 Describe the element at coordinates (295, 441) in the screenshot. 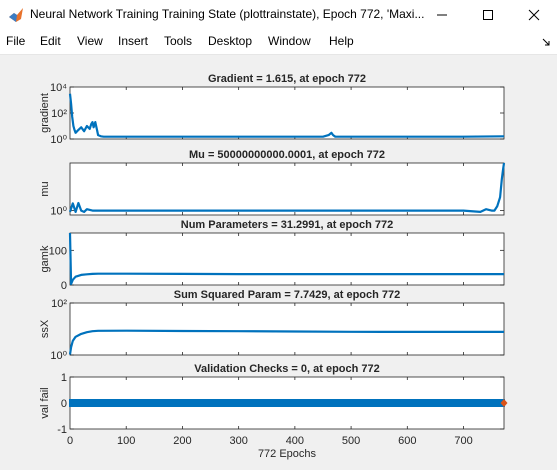

I see `x-tick-label-4: 400` at that location.